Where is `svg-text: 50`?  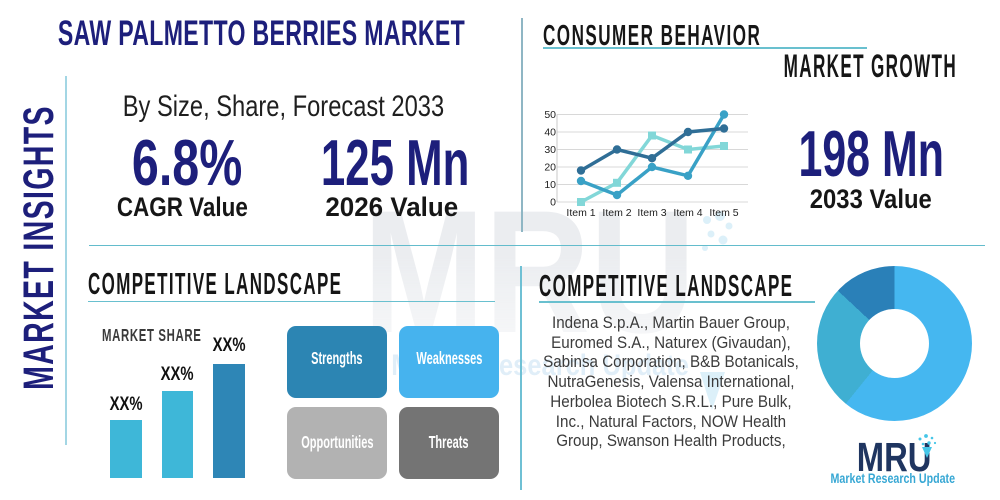
svg-text: 50 is located at coordinates (550, 115).